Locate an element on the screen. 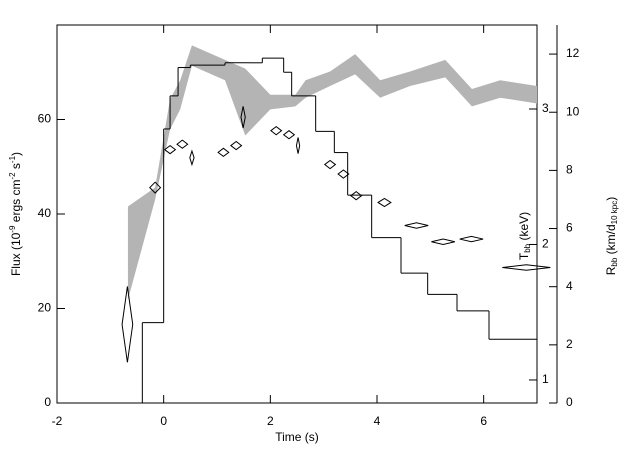 This screenshot has height=457, width=640. y3-tick-label: 0 is located at coordinates (569, 402).